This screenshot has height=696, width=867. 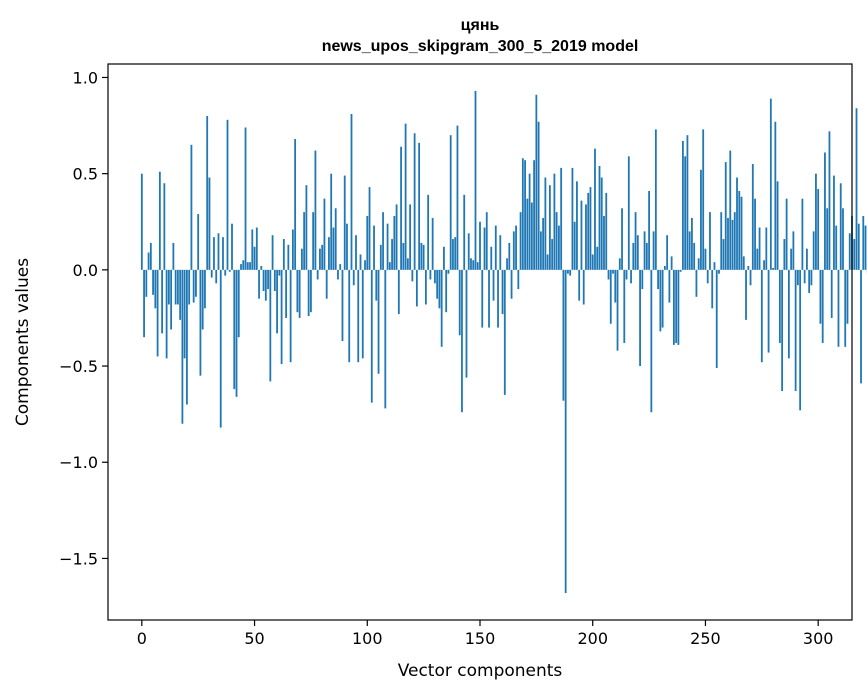 What do you see at coordinates (480, 671) in the screenshot?
I see `x-axis-label: Vector components` at bounding box center [480, 671].